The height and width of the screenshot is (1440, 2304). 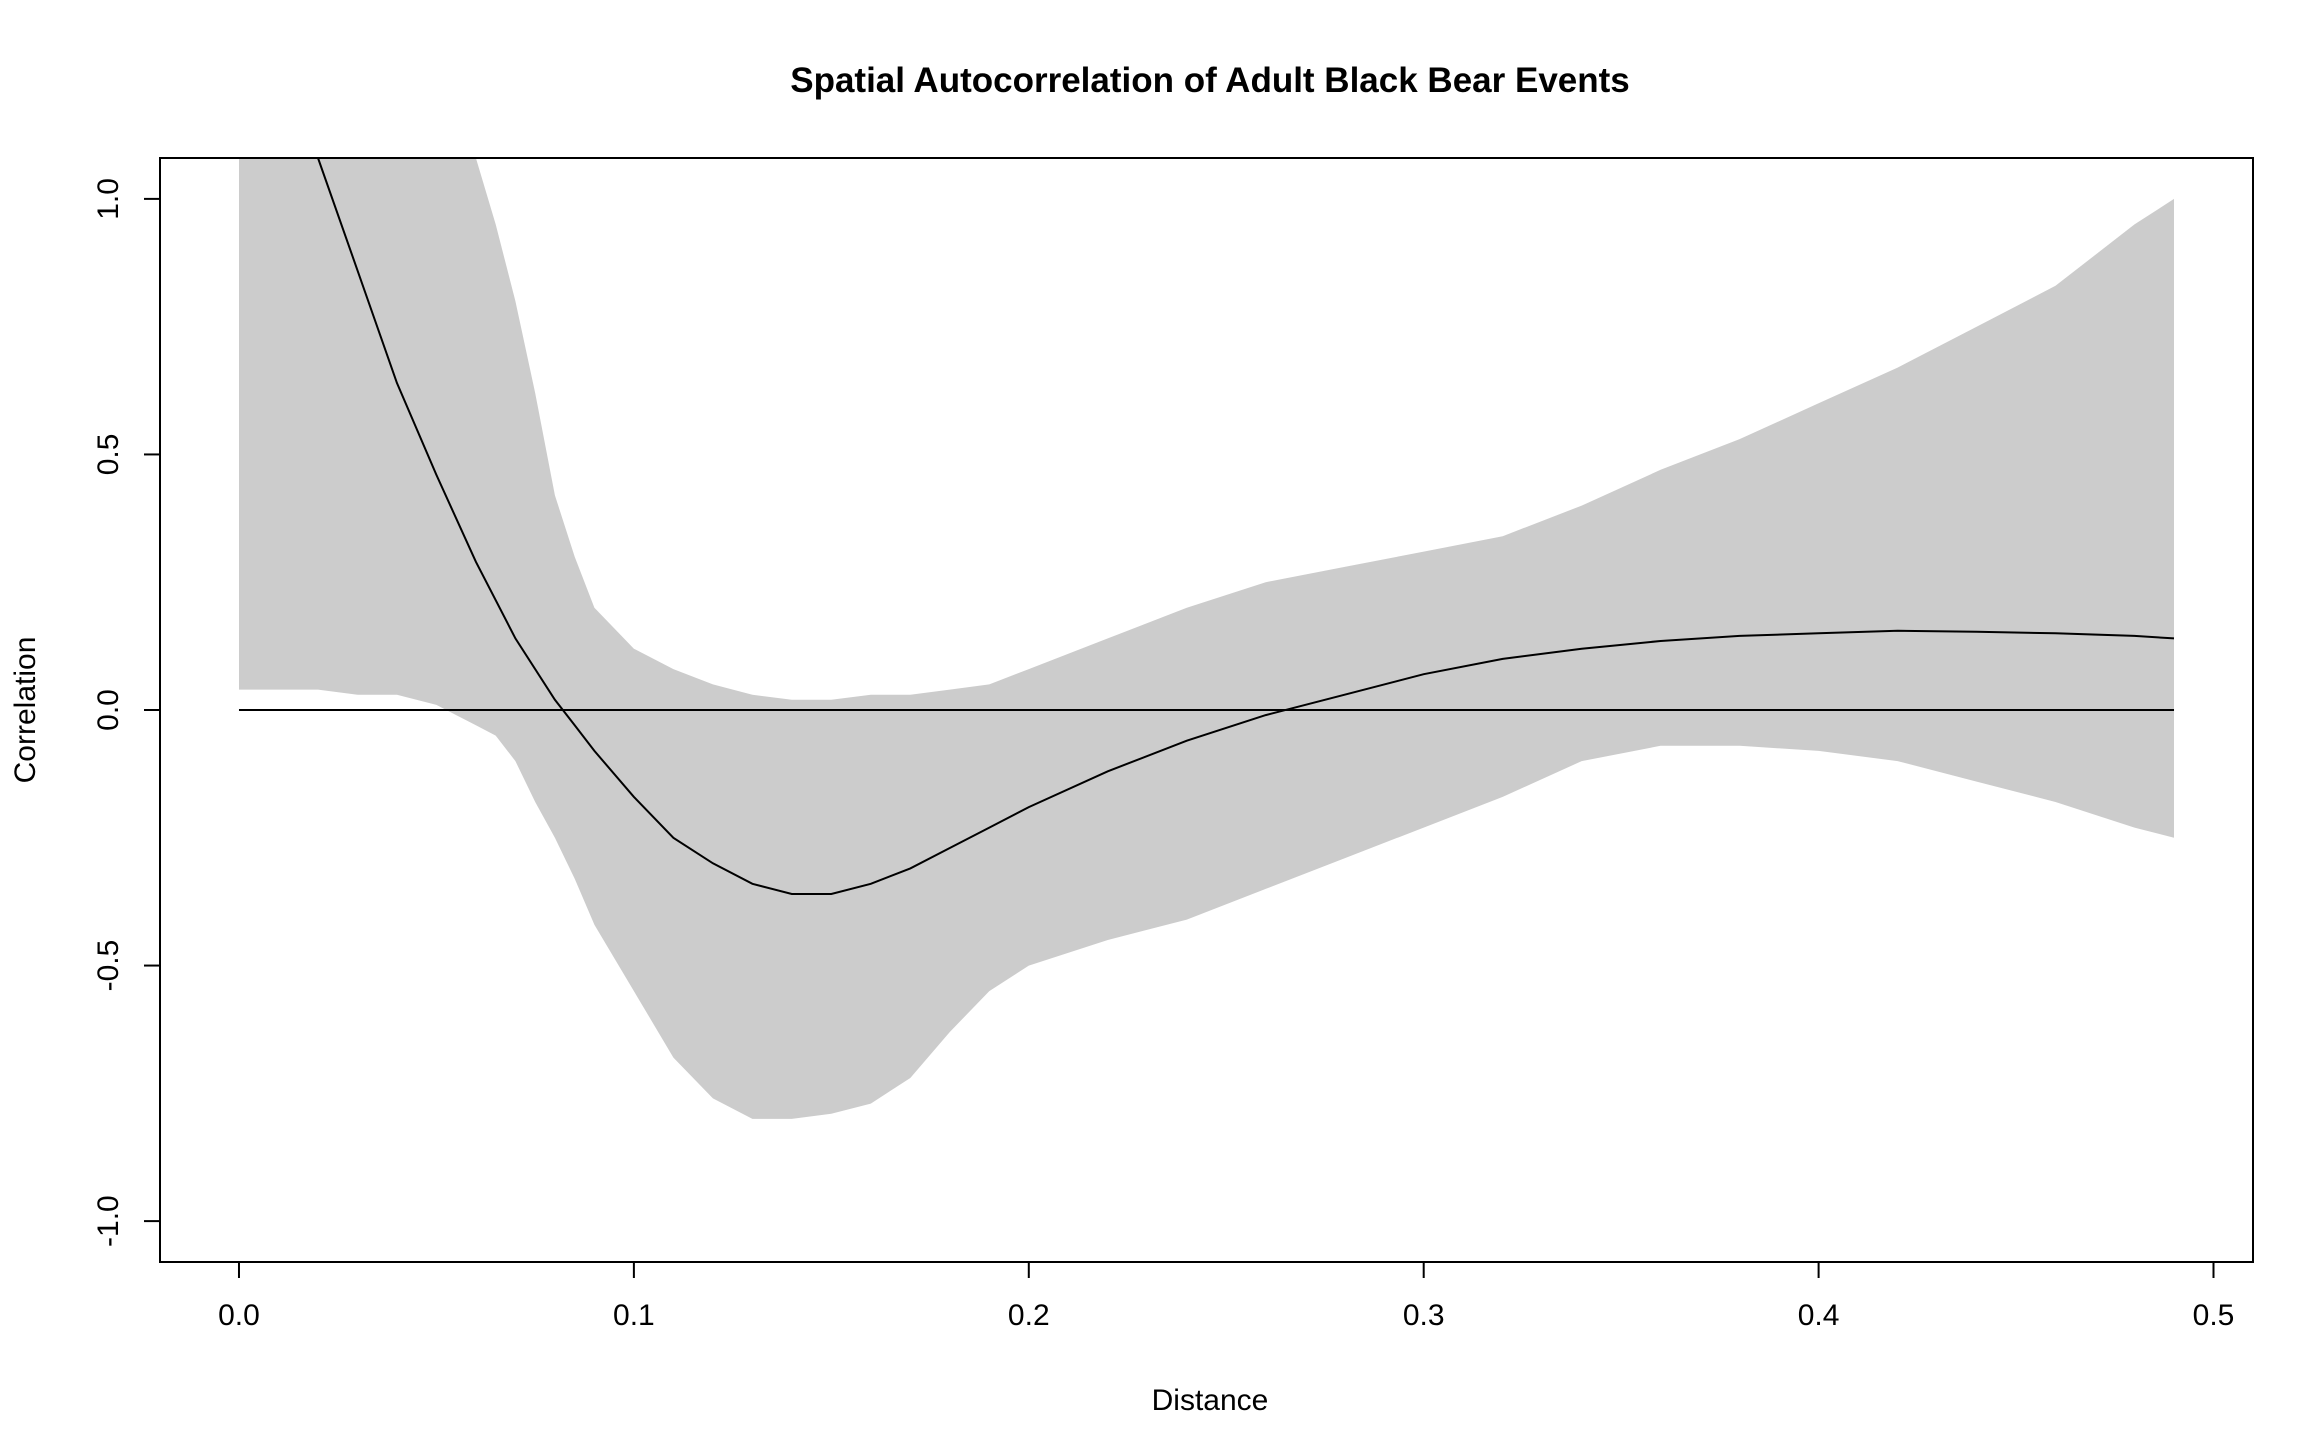 What do you see at coordinates (108, 199) in the screenshot?
I see `y-tick-label: 1.0` at bounding box center [108, 199].